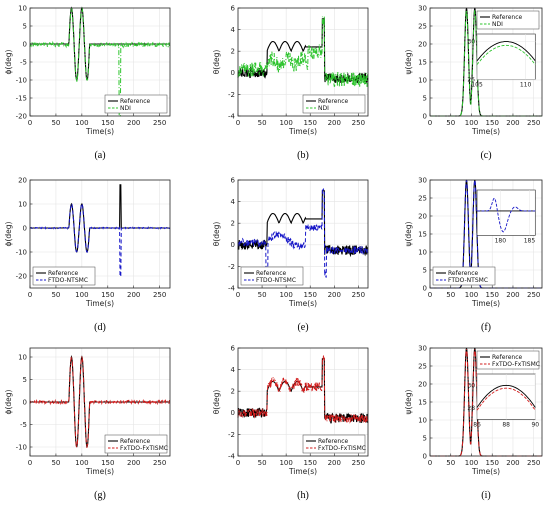 The width and height of the screenshot is (550, 514). I want to click on inset-x-tick-label: 86, so click(477, 424).